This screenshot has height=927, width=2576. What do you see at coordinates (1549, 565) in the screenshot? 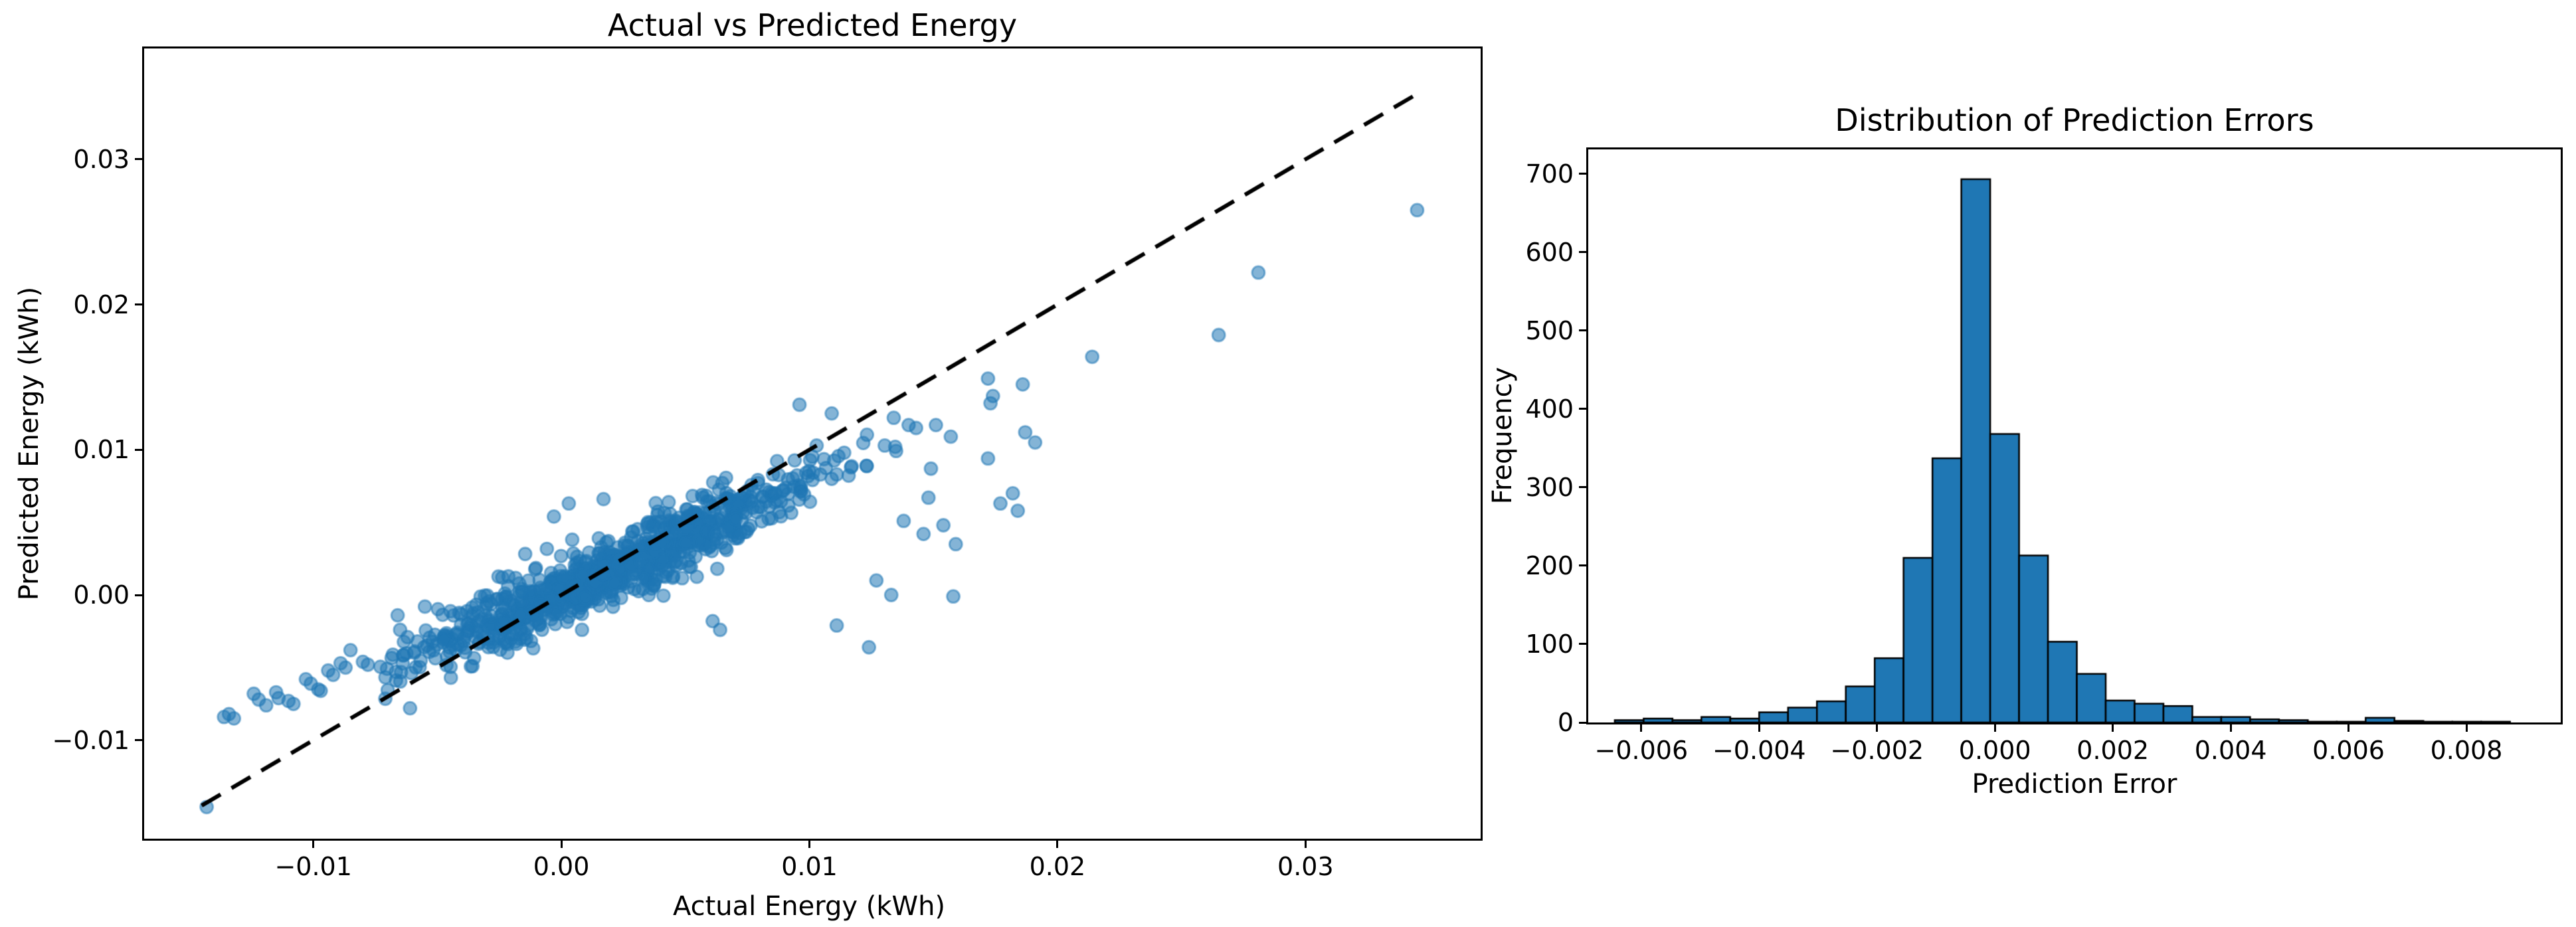
I see `y-tick-label: 200` at bounding box center [1549, 565].